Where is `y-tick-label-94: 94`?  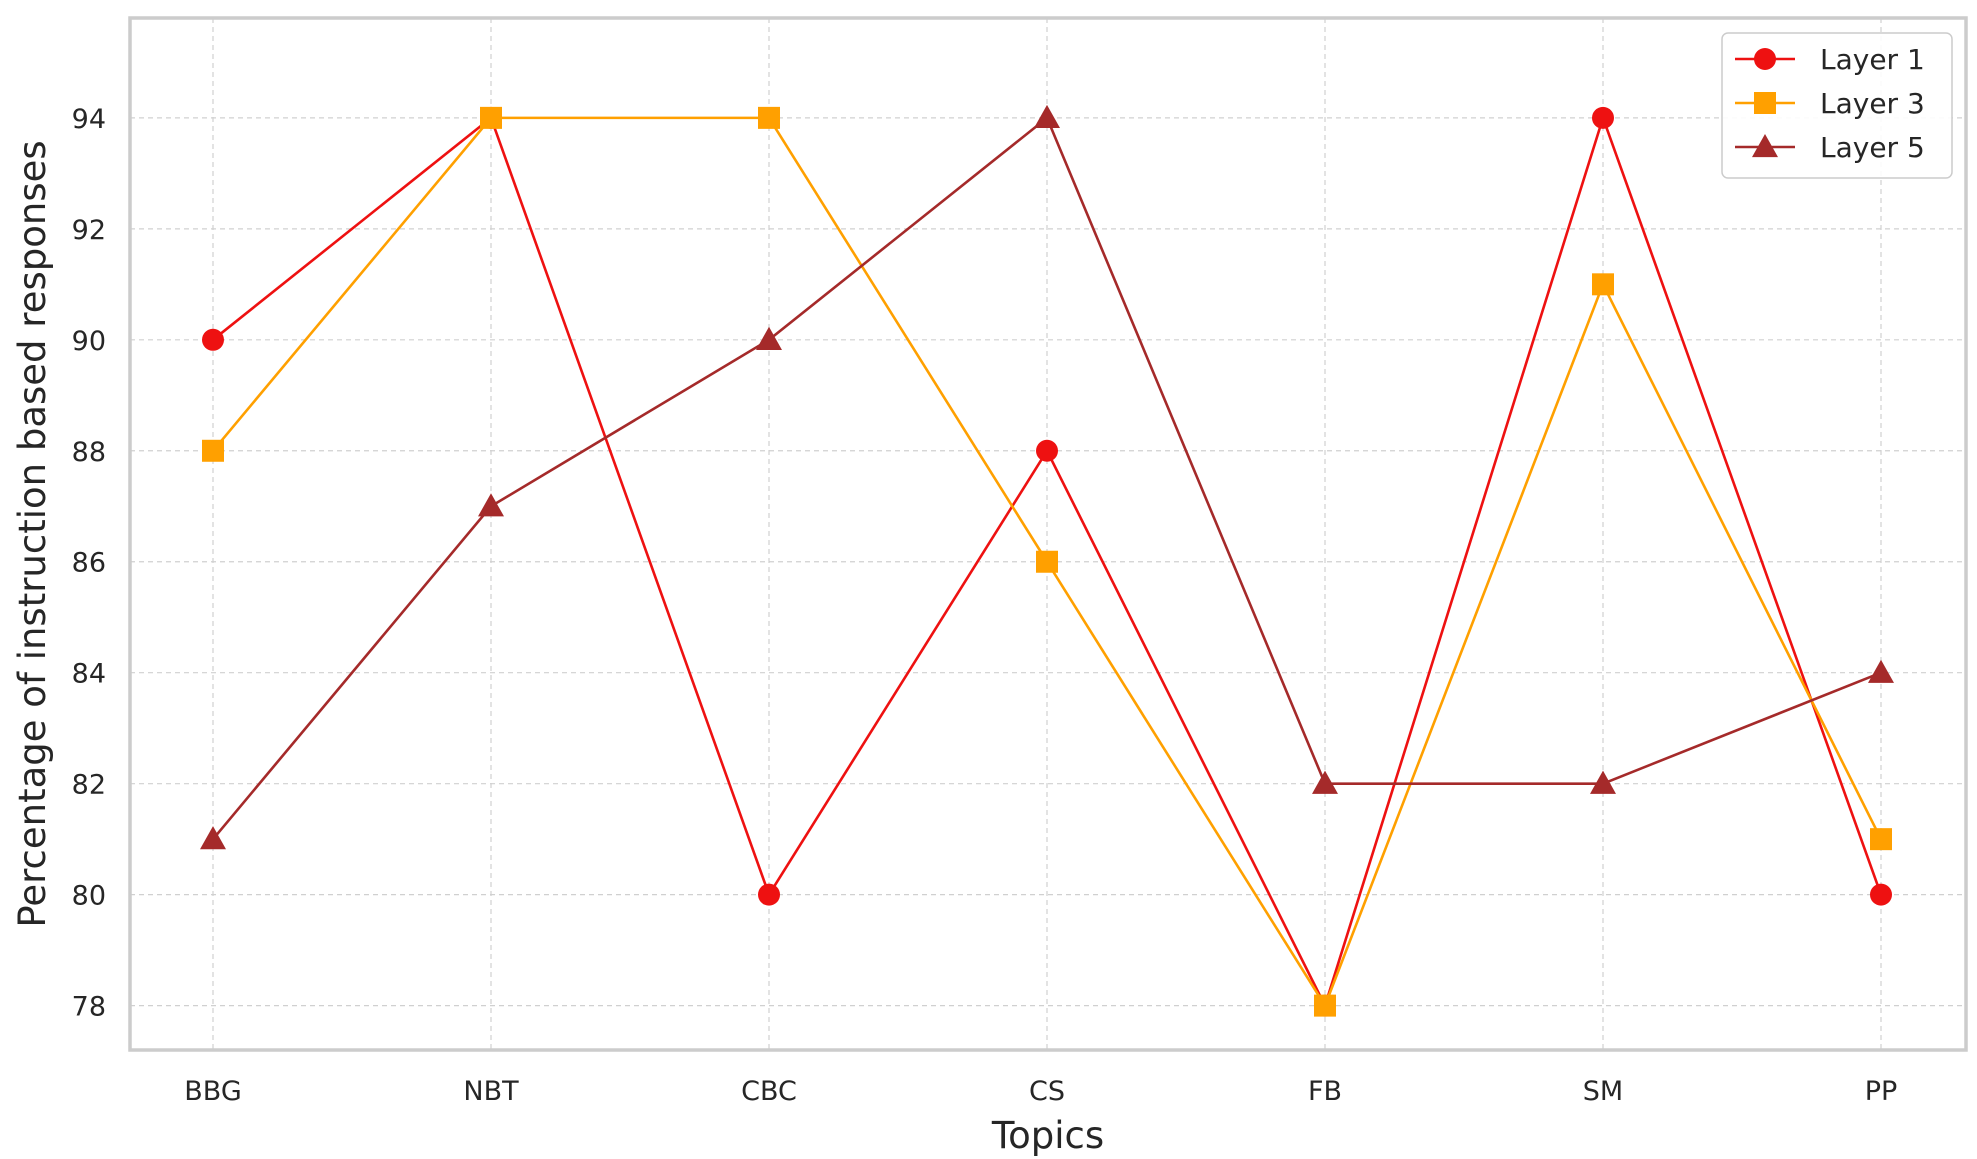
y-tick-label-94: 94 is located at coordinates (89, 119).